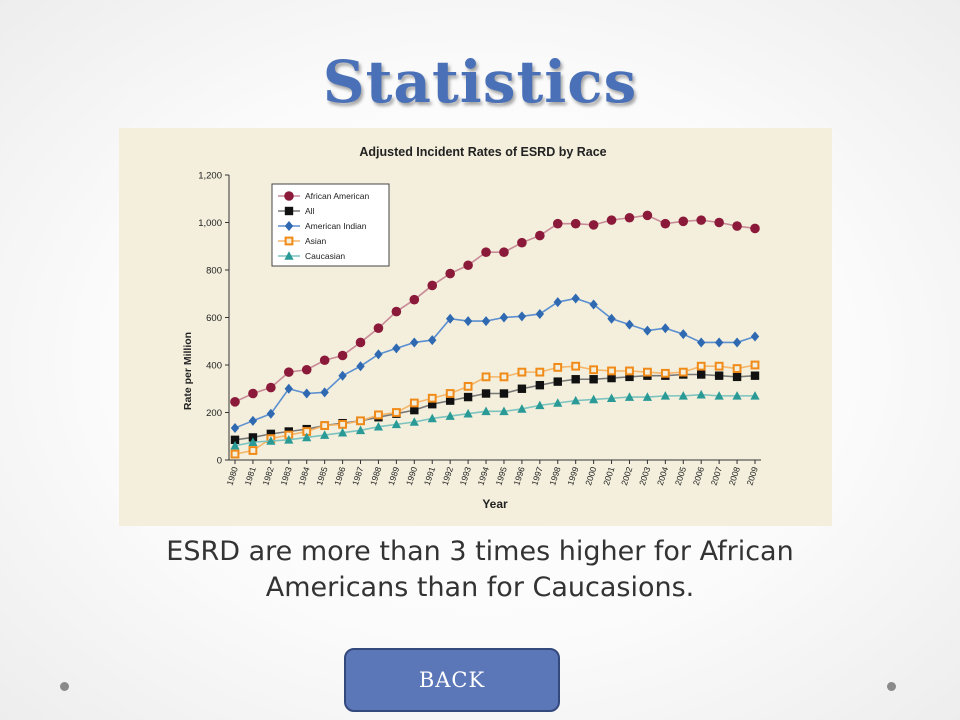 Image resolution: width=960 pixels, height=720 pixels. Describe the element at coordinates (339, 475) in the screenshot. I see `x-tick-label: 1986` at that location.